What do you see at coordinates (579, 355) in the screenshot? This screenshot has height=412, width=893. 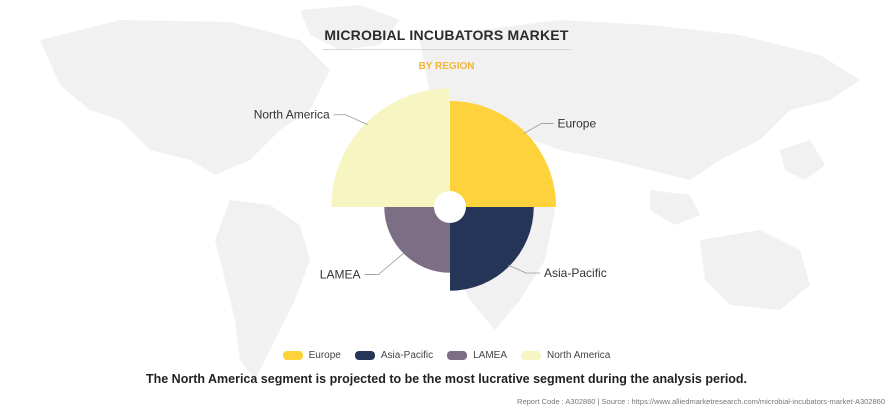 I see `legend-label-north-america: North America` at bounding box center [579, 355].